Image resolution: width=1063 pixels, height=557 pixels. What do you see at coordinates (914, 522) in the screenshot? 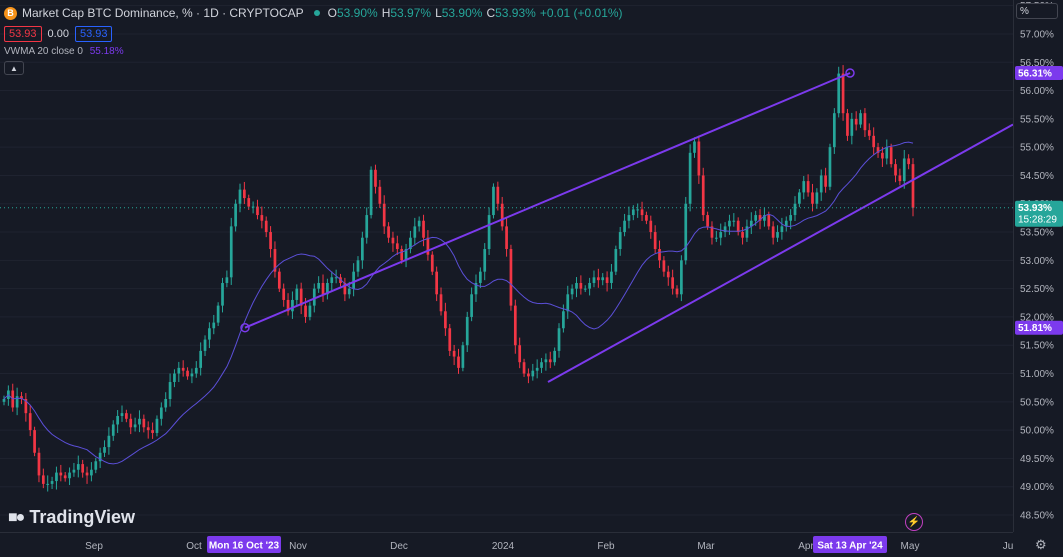
I see `lightning-icon: ⚡` at bounding box center [914, 522].